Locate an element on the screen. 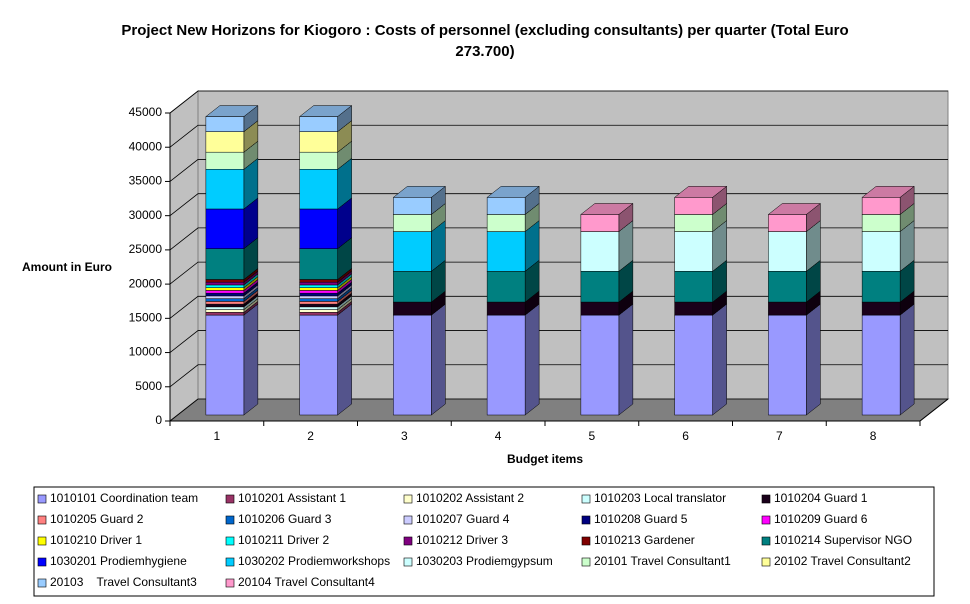 This screenshot has width=970, height=604. x-tick-label: 6 is located at coordinates (685, 436).